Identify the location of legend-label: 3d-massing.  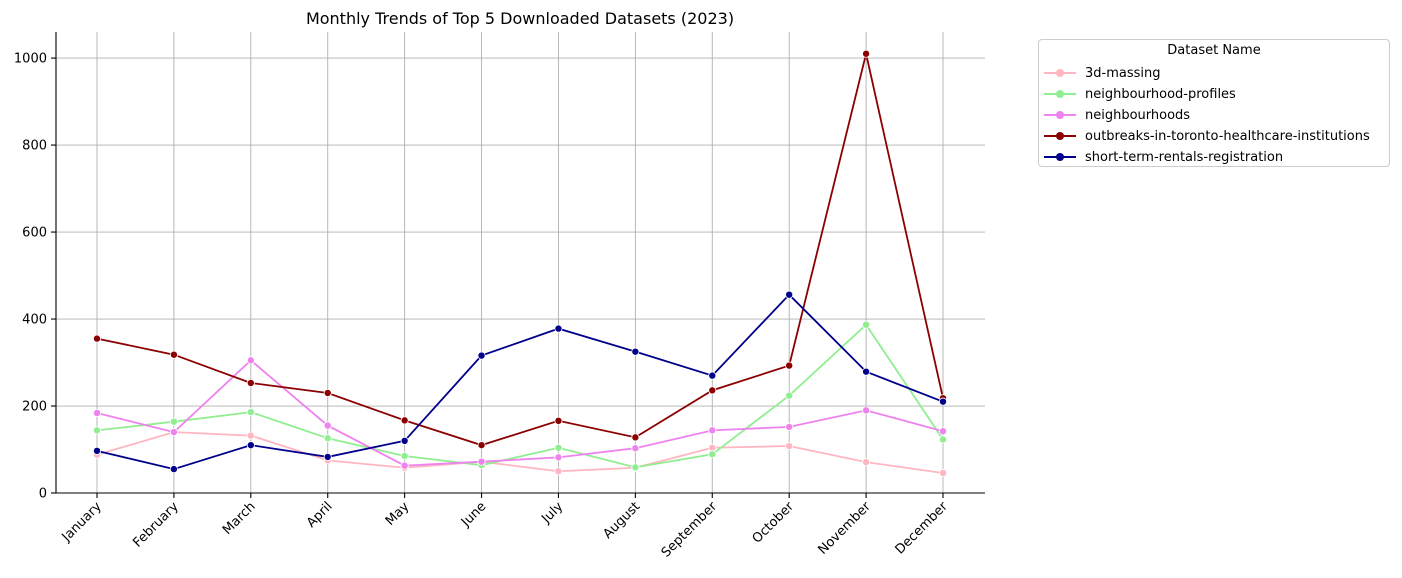
(1123, 73).